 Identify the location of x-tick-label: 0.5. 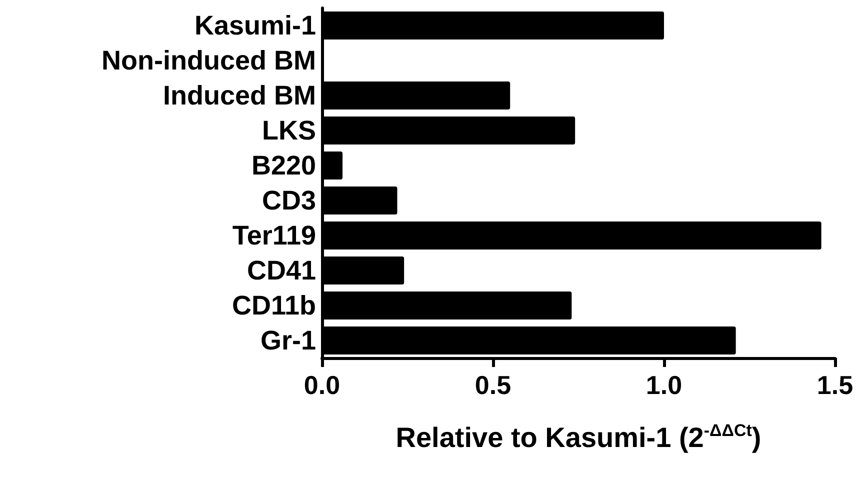
(493, 385).